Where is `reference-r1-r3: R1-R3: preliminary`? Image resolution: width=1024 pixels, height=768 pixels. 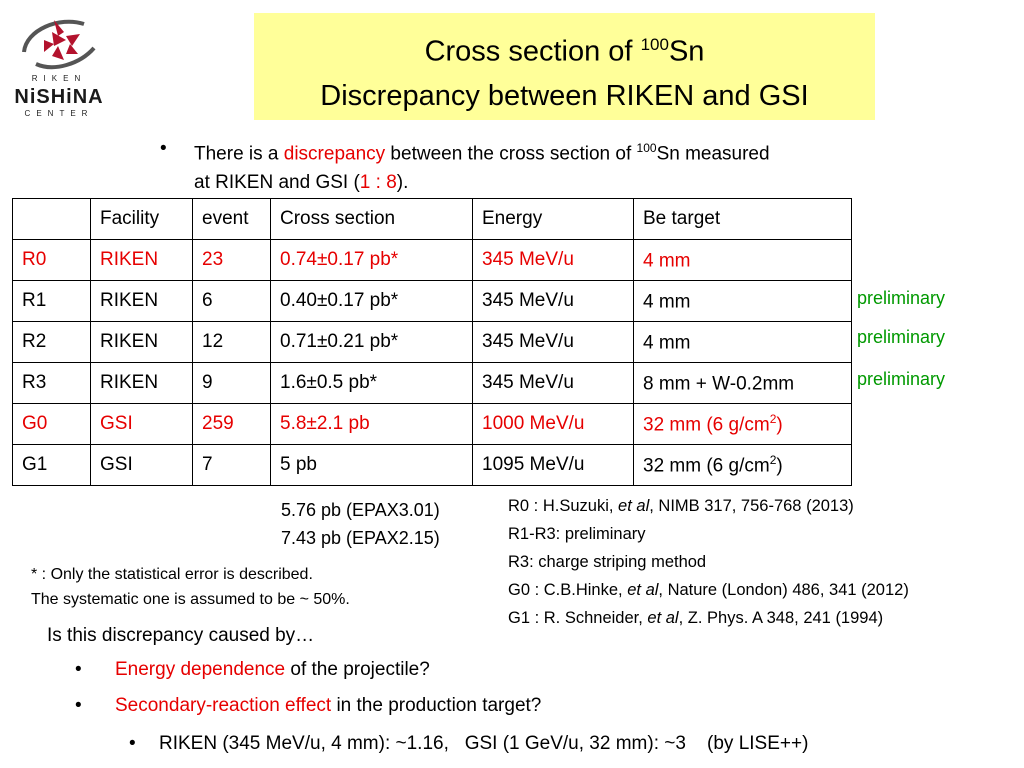
reference-r1-r3: R1-R3: preliminary is located at coordinates (577, 534).